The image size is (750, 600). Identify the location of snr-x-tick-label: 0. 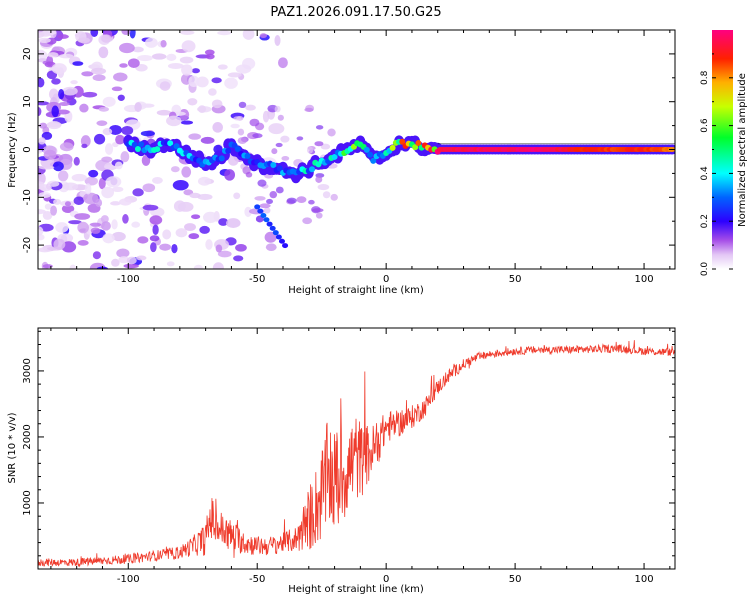
(386, 579).